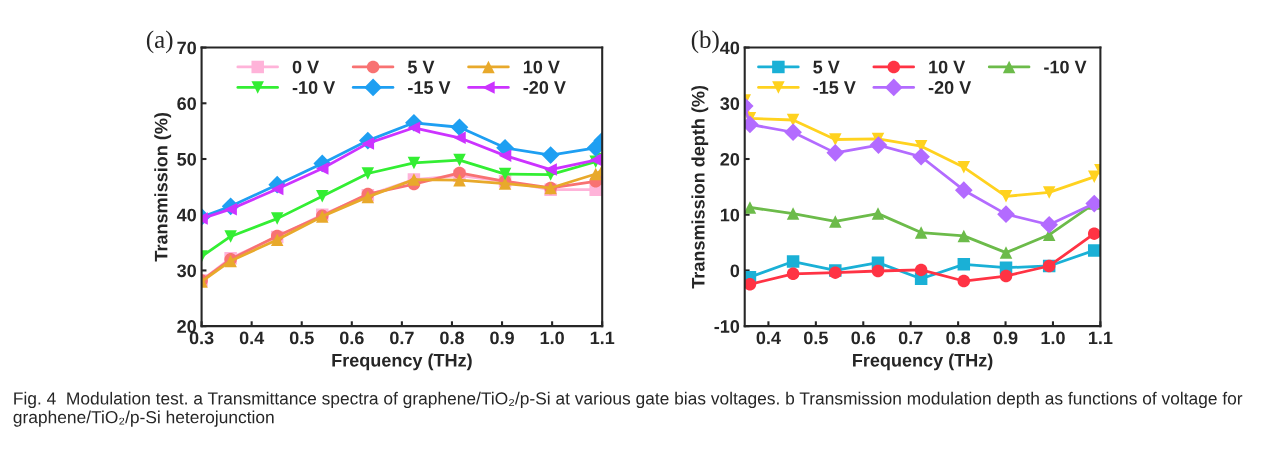 The height and width of the screenshot is (453, 1284). Describe the element at coordinates (727, 326) in the screenshot. I see `y-tick-label: -10` at that location.